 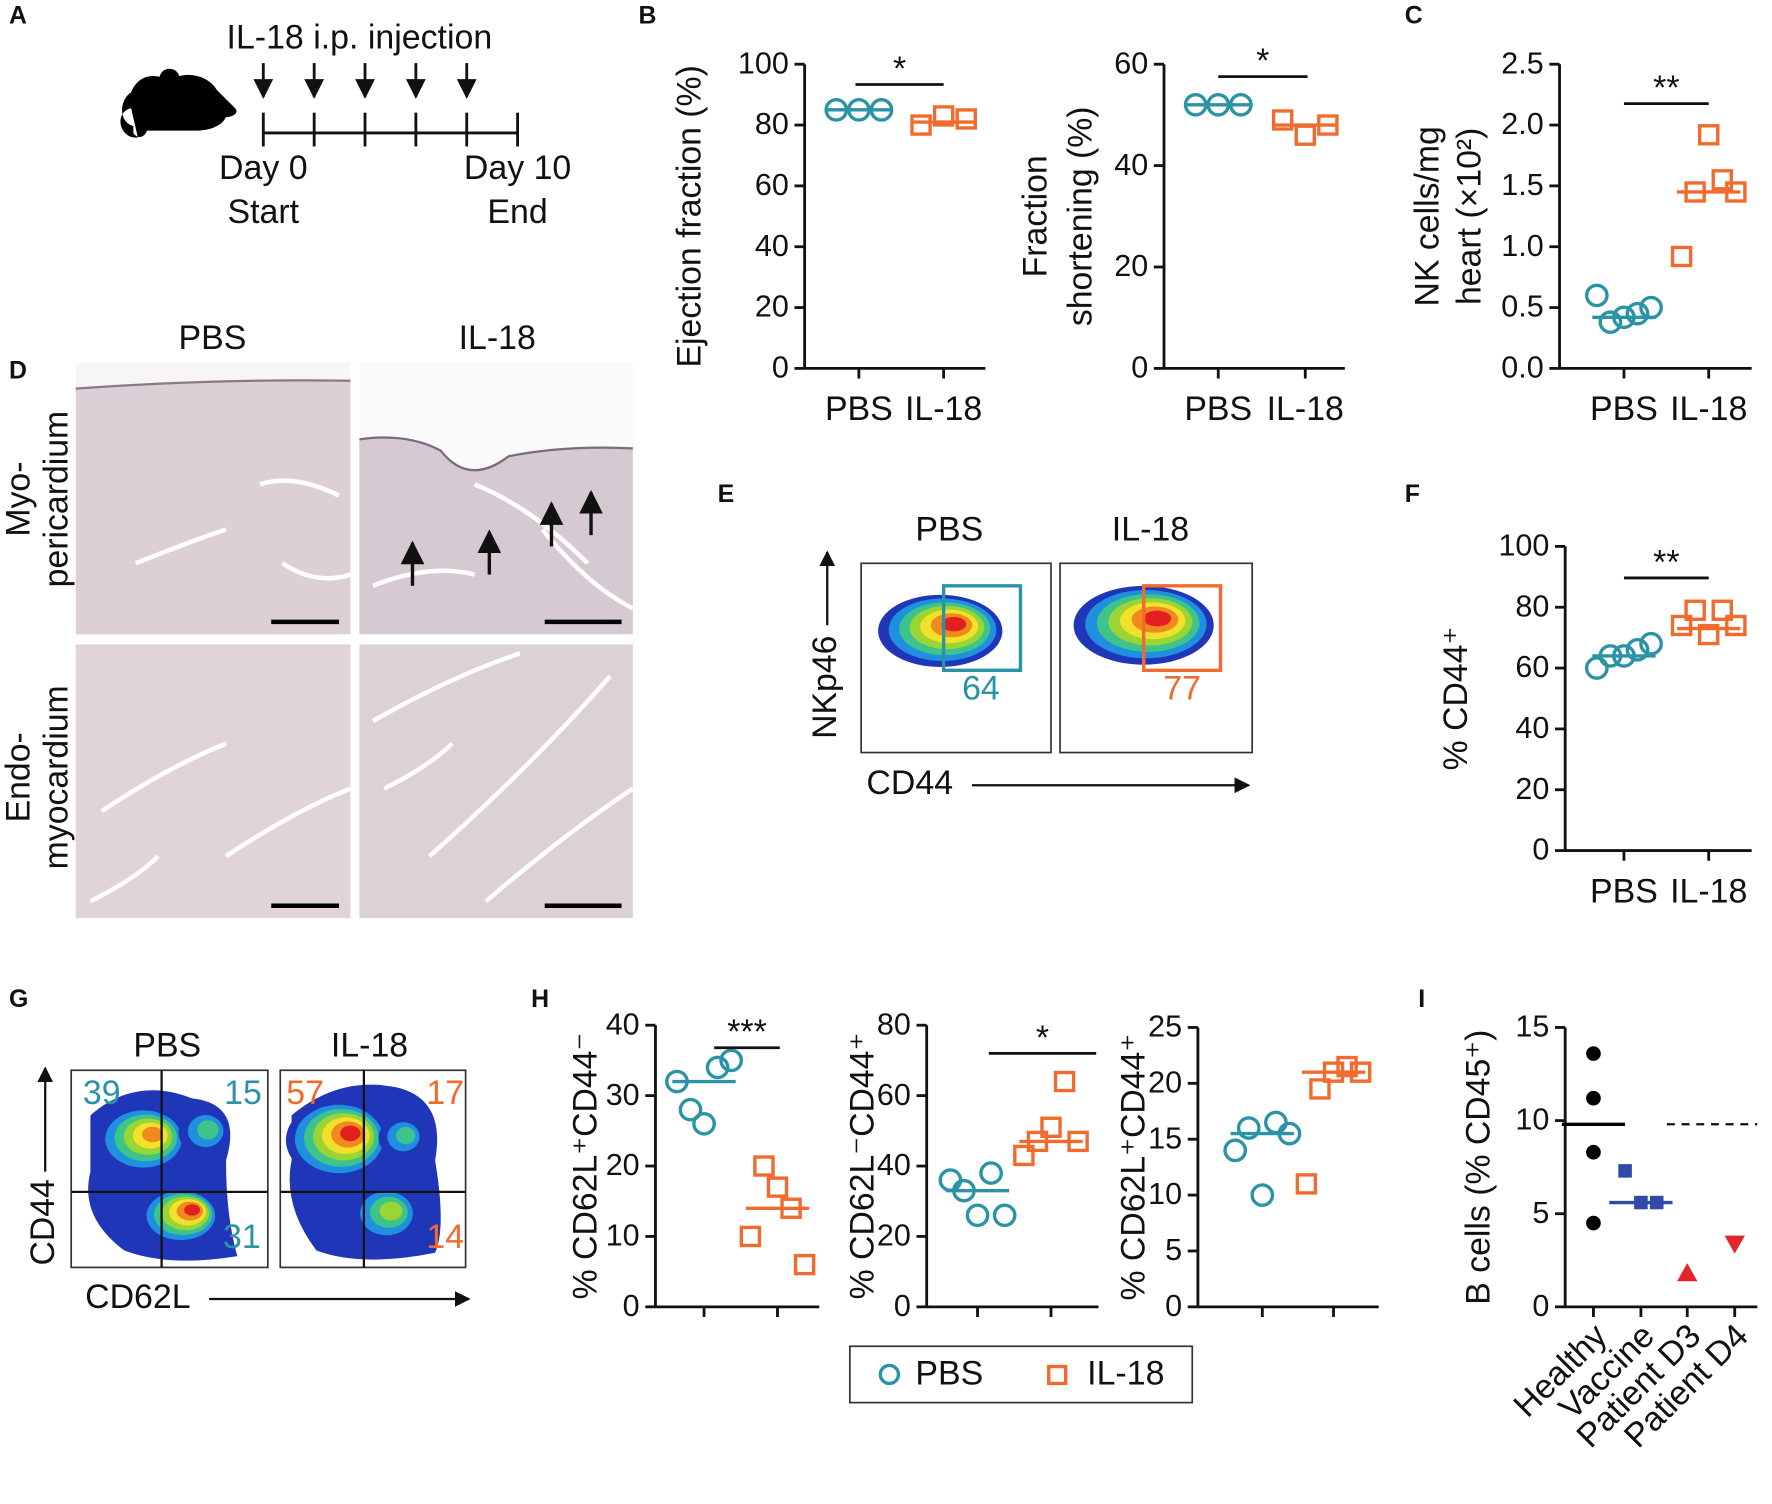 What do you see at coordinates (1522, 307) in the screenshot?
I see `y-tick-label: 0.5` at bounding box center [1522, 307].